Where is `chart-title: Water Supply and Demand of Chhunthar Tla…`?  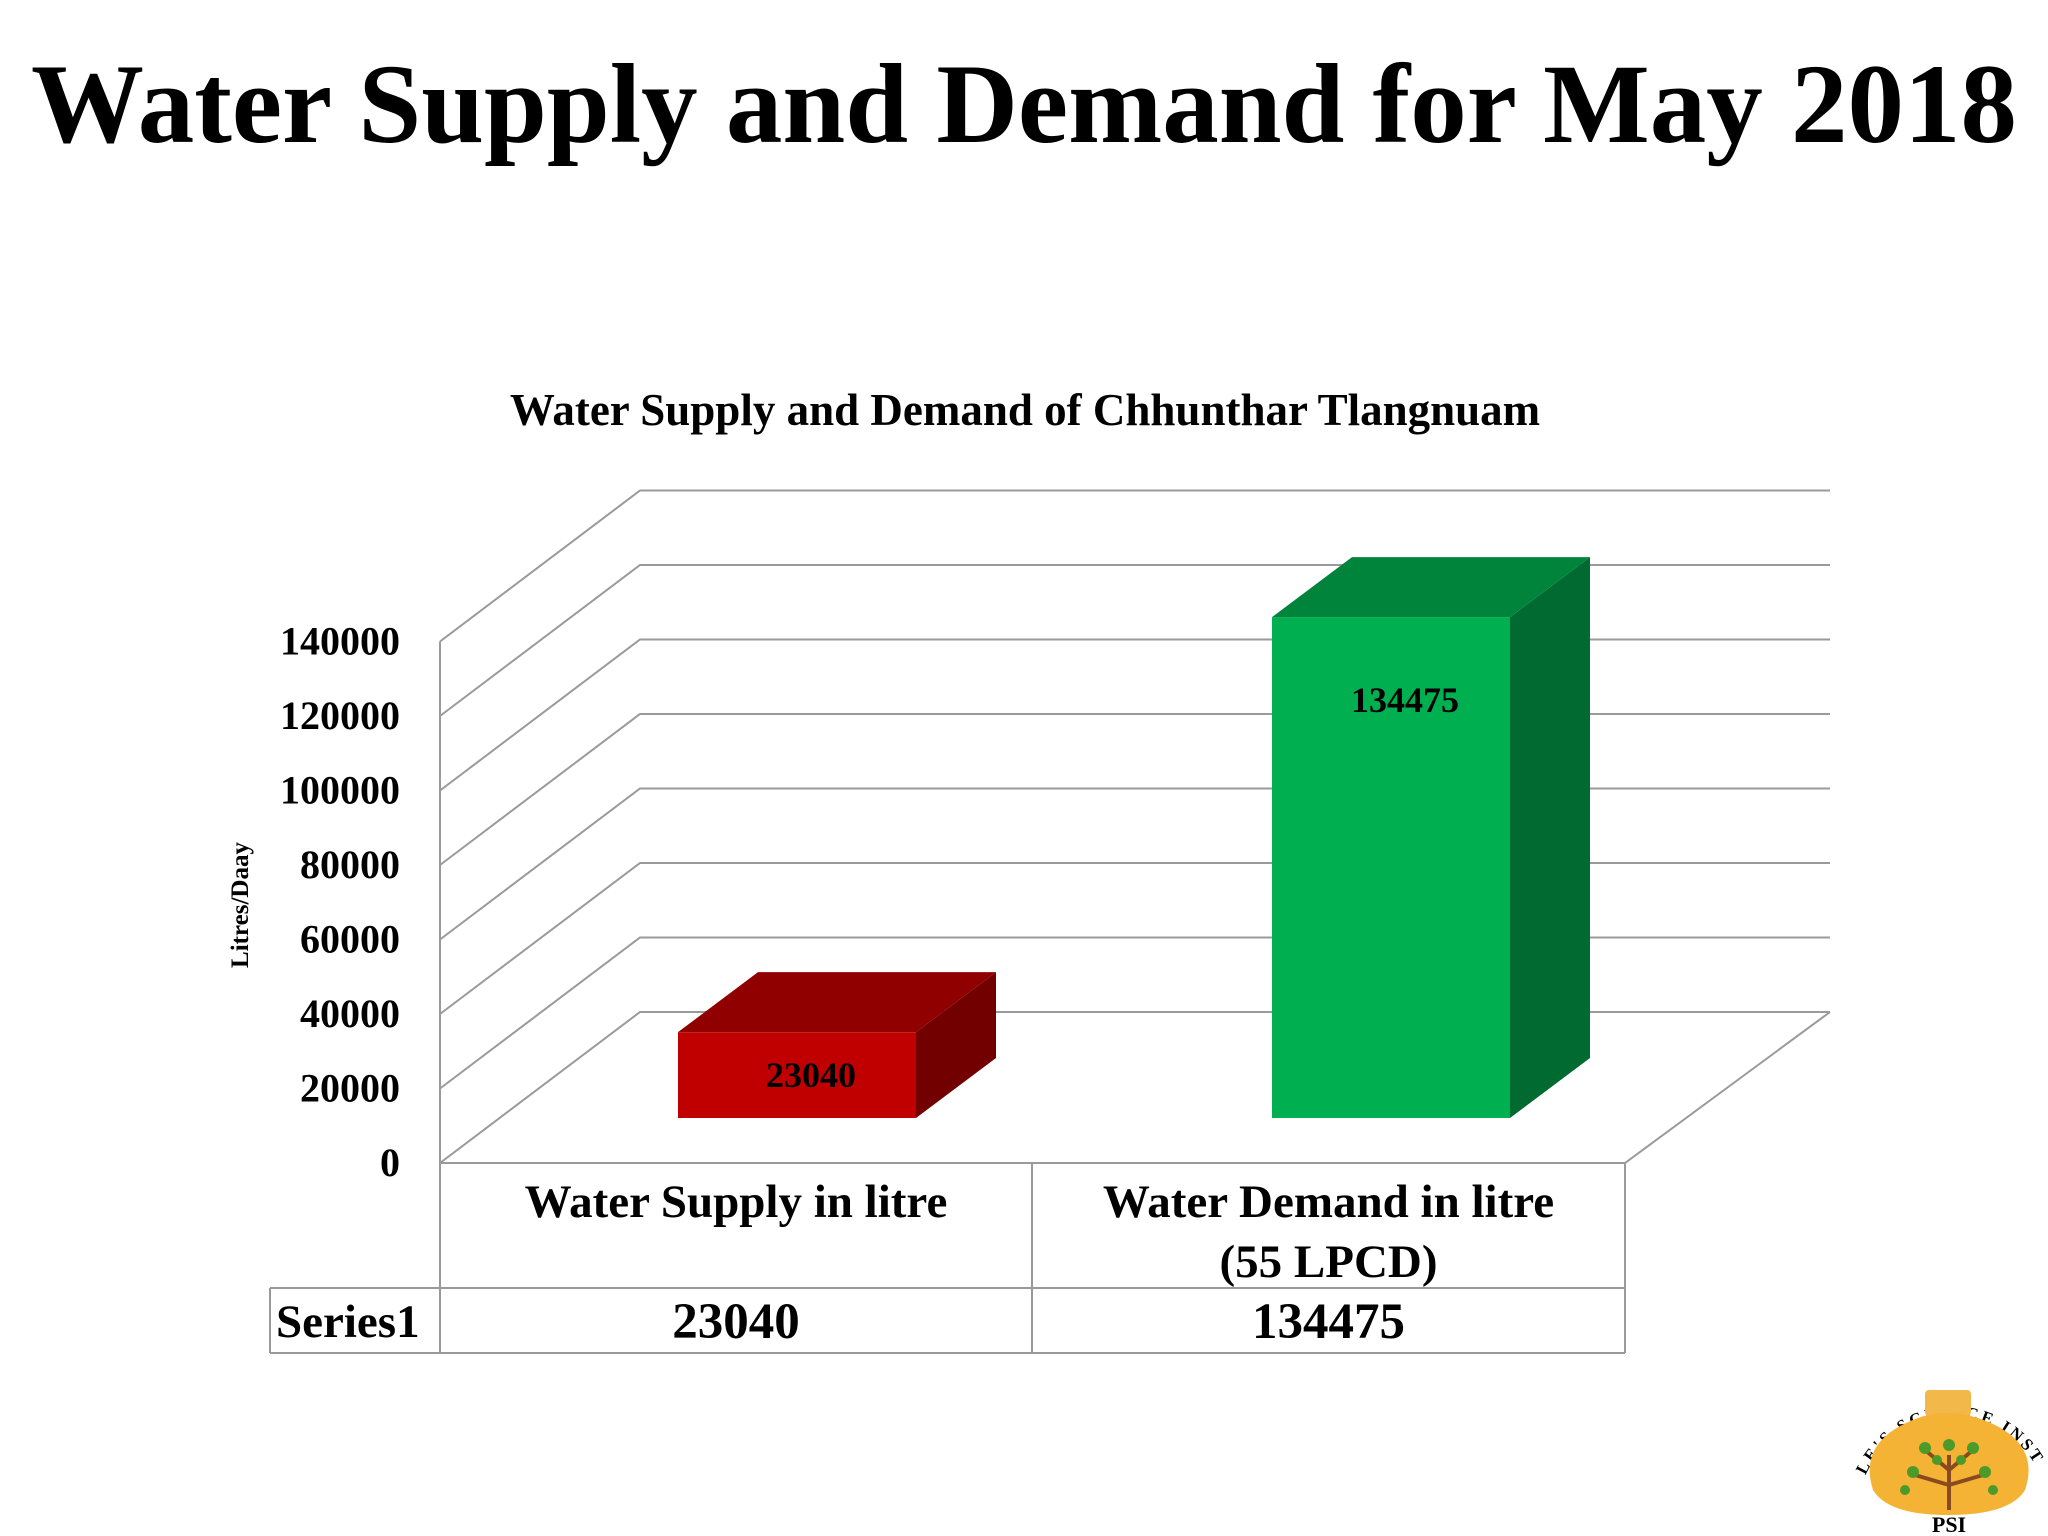 chart-title: Water Supply and Demand of Chhunthar Tla… is located at coordinates (1025, 410).